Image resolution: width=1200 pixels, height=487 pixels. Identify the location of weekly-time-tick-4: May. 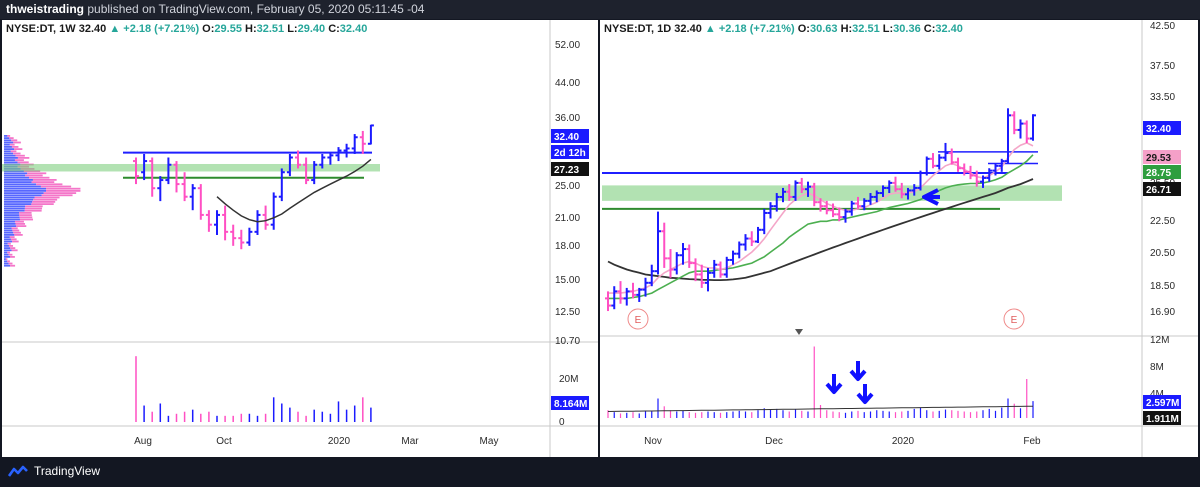
(489, 441).